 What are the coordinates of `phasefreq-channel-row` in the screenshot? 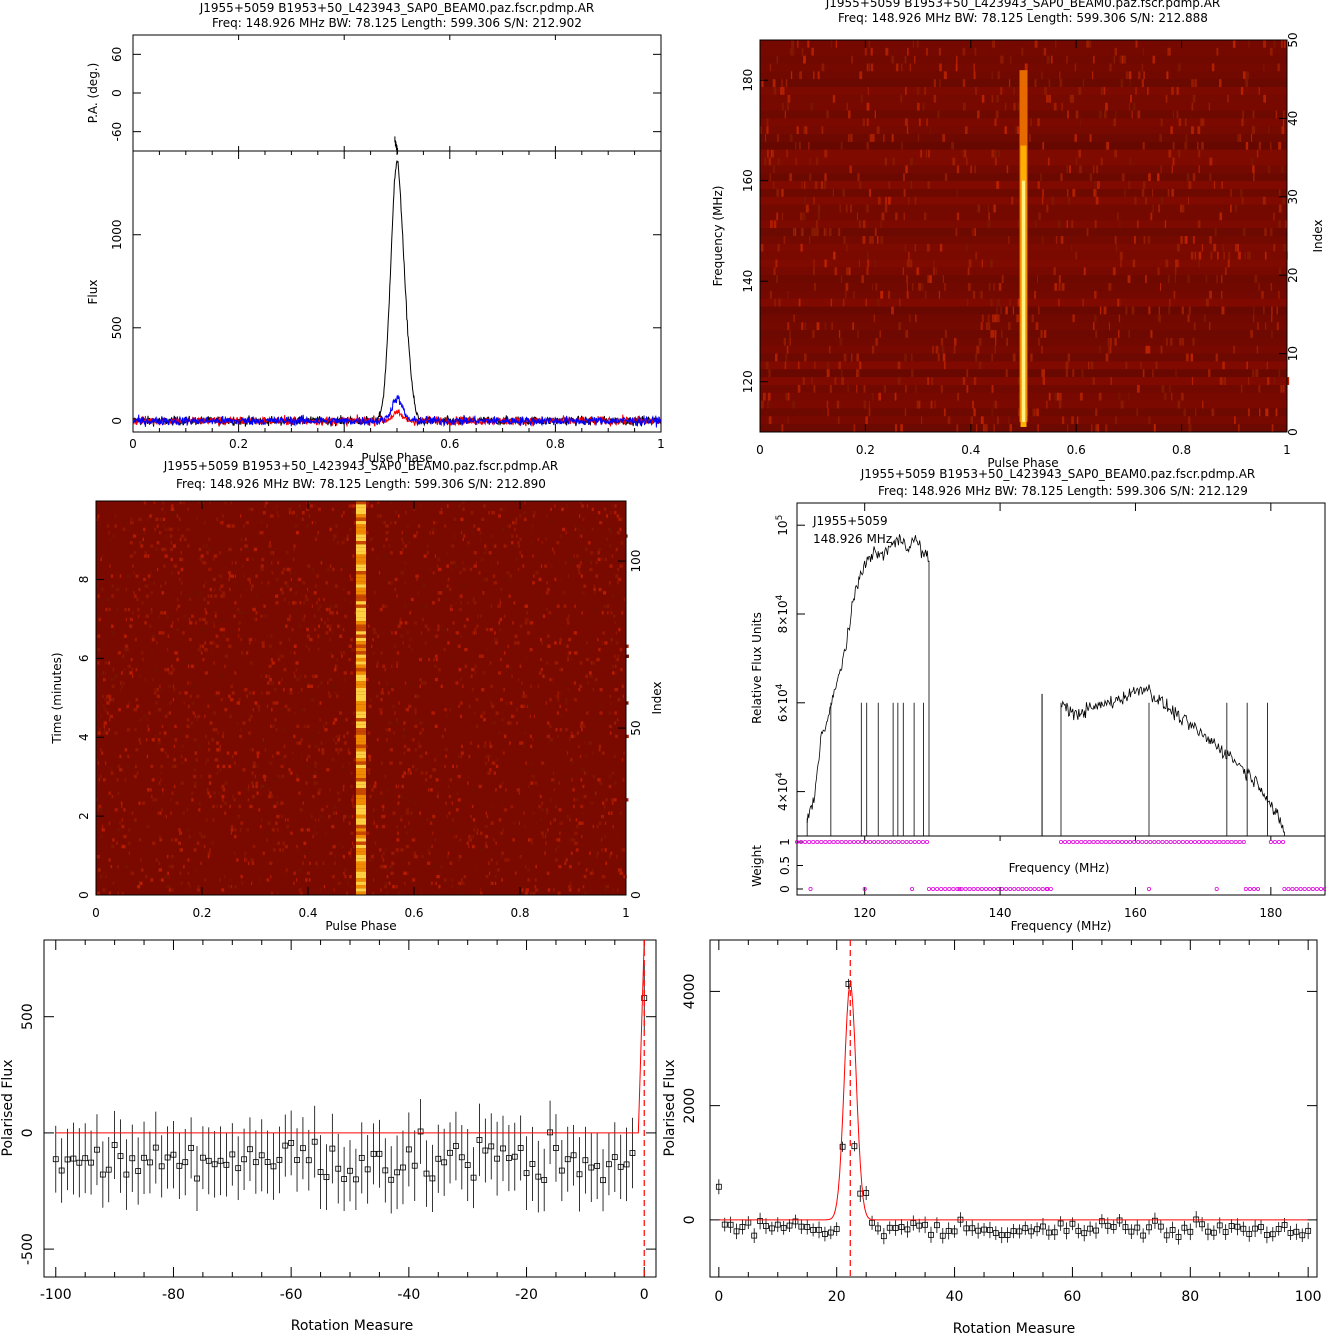 It's located at (1023, 44).